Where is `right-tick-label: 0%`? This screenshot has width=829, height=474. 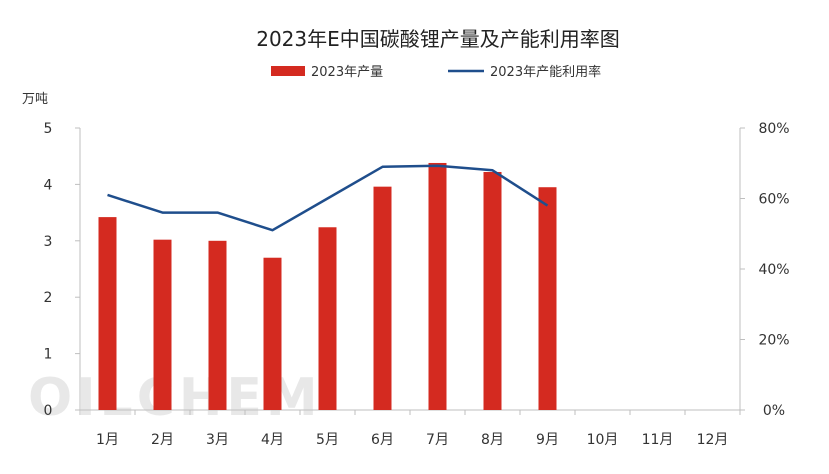 right-tick-label: 0% is located at coordinates (774, 411).